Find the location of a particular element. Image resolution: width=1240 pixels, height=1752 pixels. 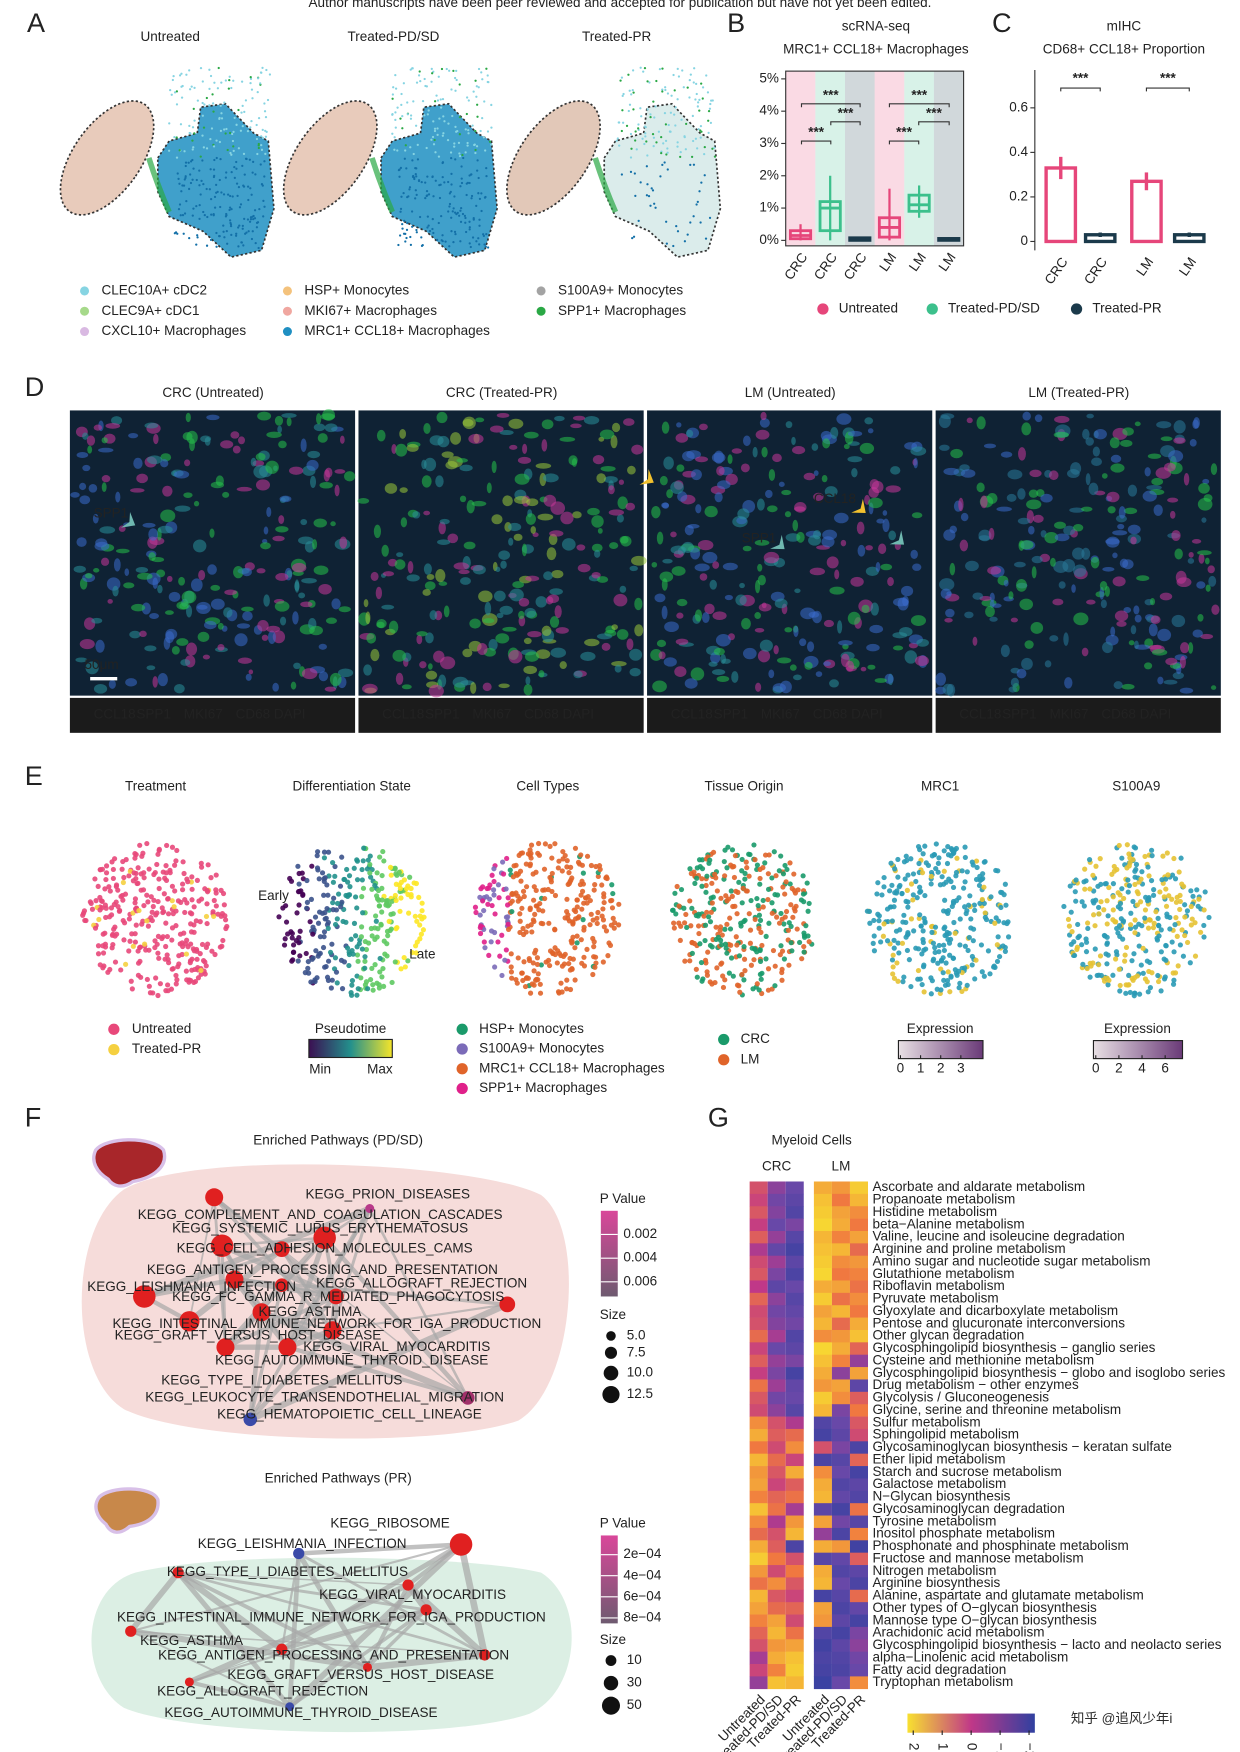

umap-plot is located at coordinates (381, 162).